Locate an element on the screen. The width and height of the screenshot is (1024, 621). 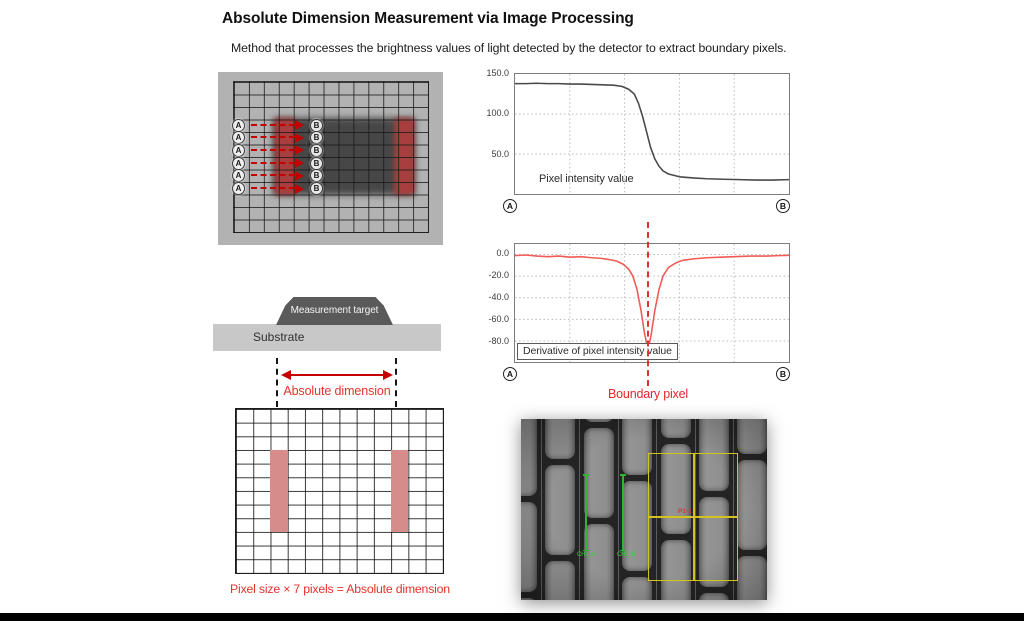
measurement-target-label: Measurement target is located at coordinates (334, 310).